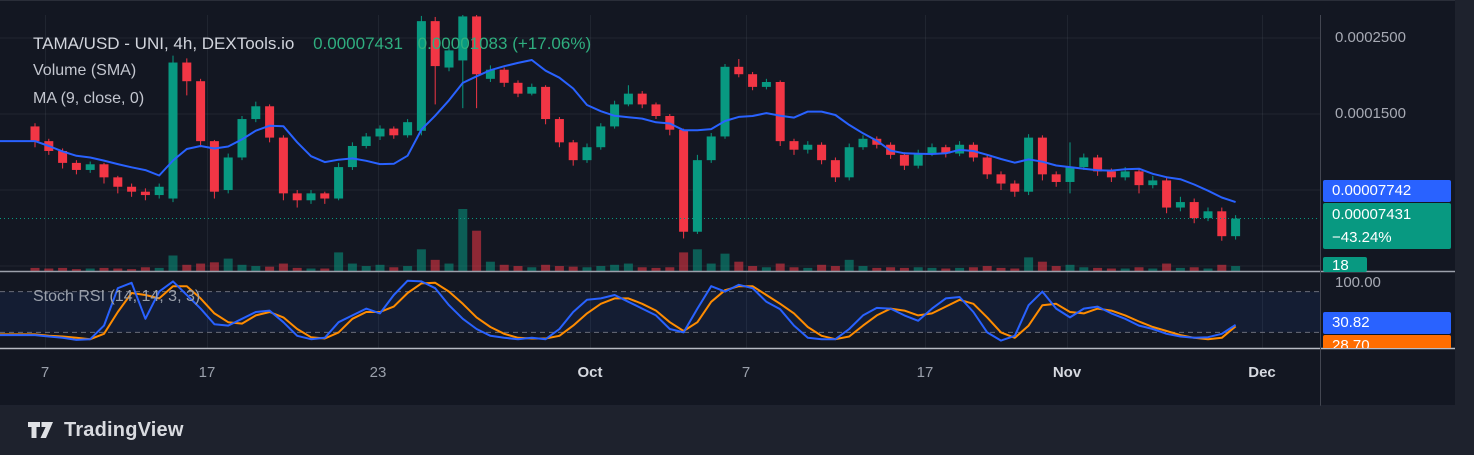 The width and height of the screenshot is (1474, 455). I want to click on footer-bar: TradingView, so click(737, 431).